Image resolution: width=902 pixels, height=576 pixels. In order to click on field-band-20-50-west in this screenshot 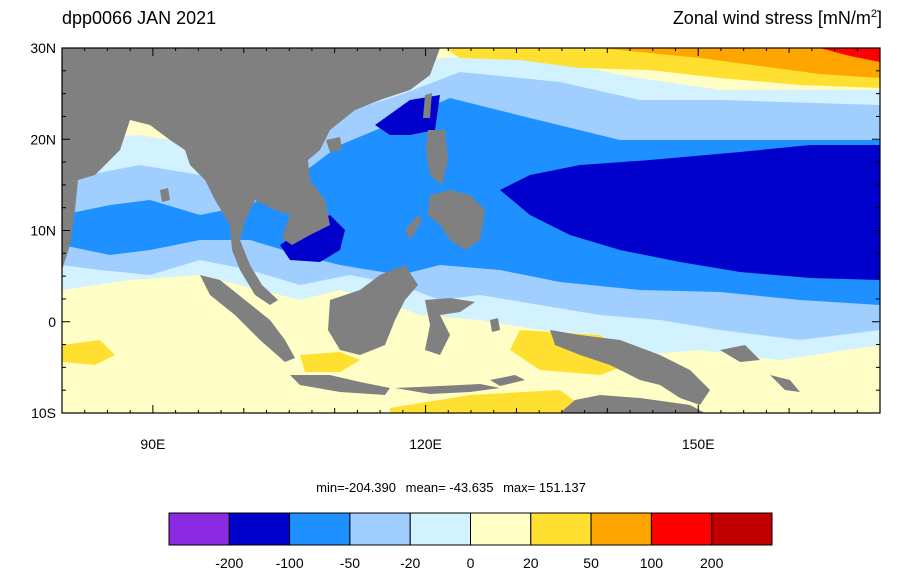, I will do `click(88, 352)`.